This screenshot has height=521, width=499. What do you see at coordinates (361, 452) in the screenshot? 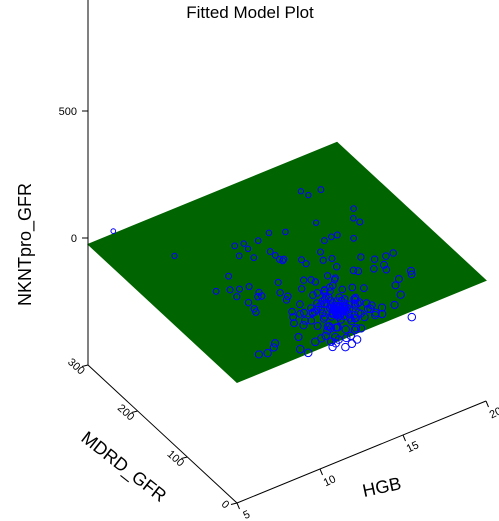
I see `x-axis-line` at bounding box center [361, 452].